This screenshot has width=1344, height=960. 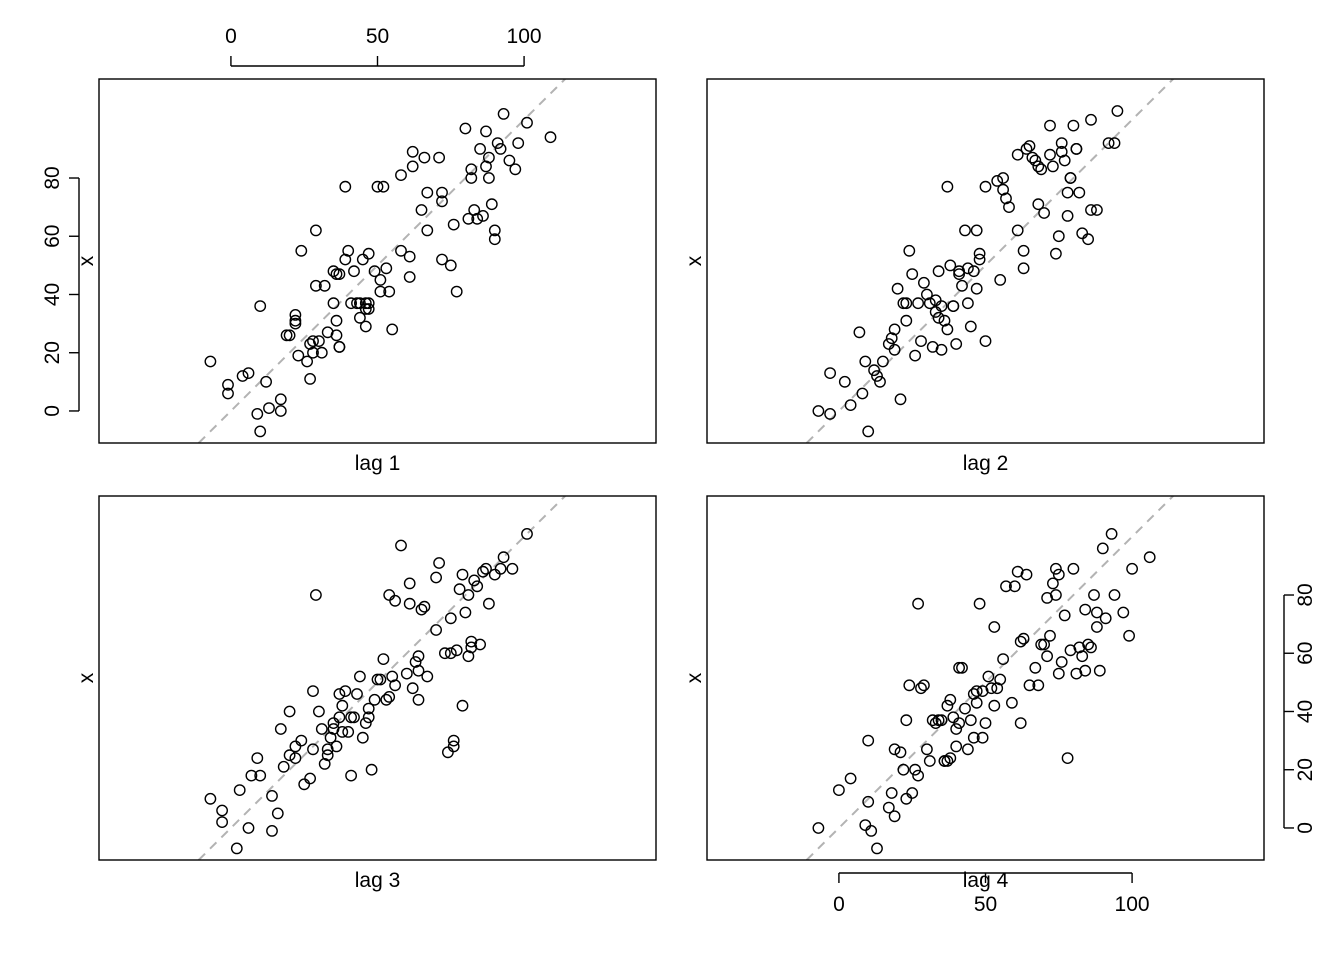 I want to click on y-axis-label: x, so click(x=86, y=677).